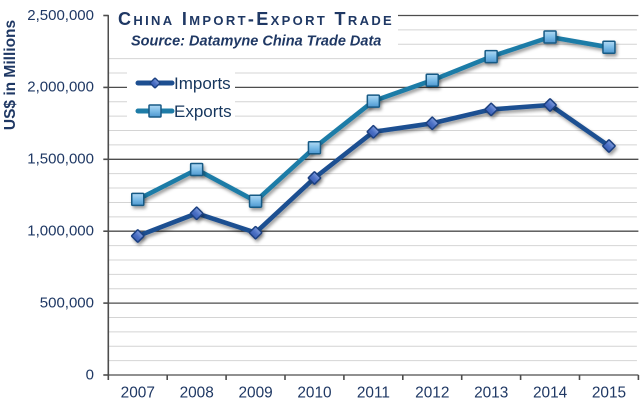 The image size is (640, 411). Describe the element at coordinates (90, 374) in the screenshot. I see `svg-text: 0` at that location.